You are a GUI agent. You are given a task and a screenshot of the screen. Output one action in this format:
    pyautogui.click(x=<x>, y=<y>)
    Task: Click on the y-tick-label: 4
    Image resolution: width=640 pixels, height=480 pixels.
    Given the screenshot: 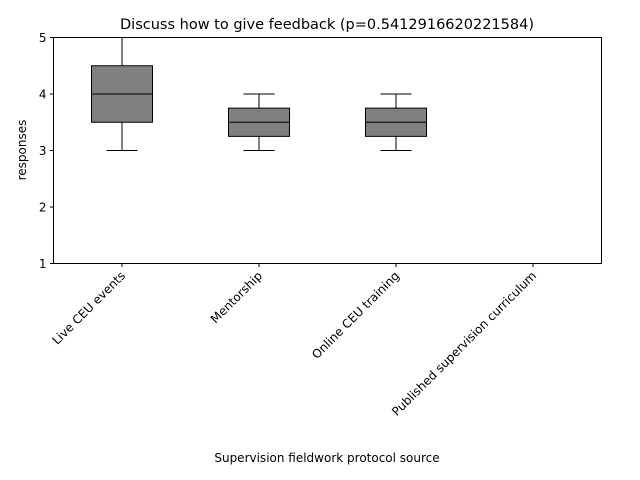 What is the action you would take?
    pyautogui.click(x=43, y=95)
    